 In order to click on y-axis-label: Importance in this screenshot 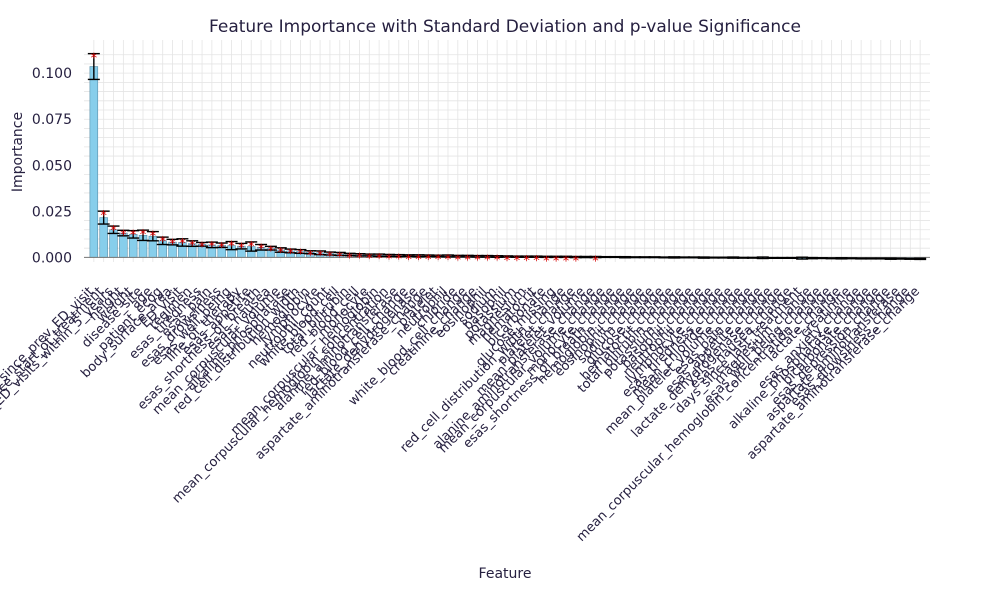, I will do `click(18, 152)`.